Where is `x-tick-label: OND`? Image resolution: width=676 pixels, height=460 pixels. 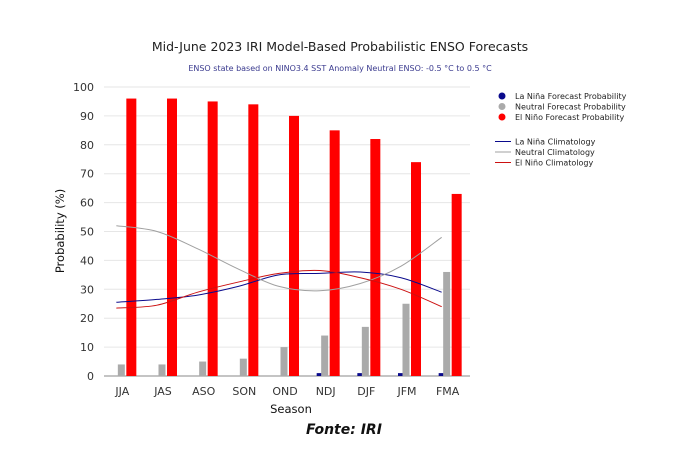
x-tick-label: OND is located at coordinates (284, 391).